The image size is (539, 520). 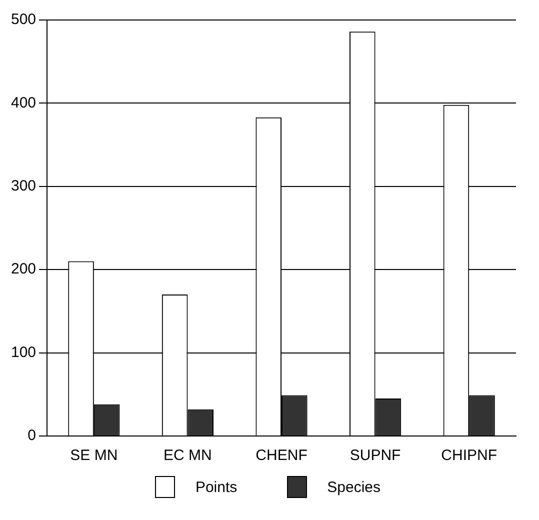 I want to click on legend-label: Species, so click(x=354, y=487).